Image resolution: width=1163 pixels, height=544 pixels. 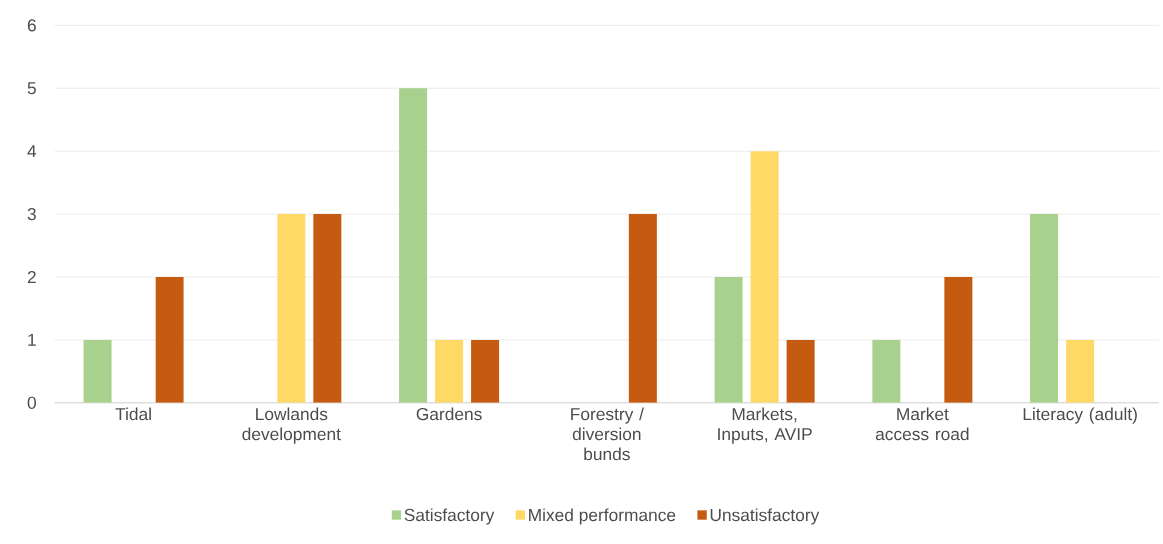 I want to click on y-tick-label: 2, so click(x=31, y=276).